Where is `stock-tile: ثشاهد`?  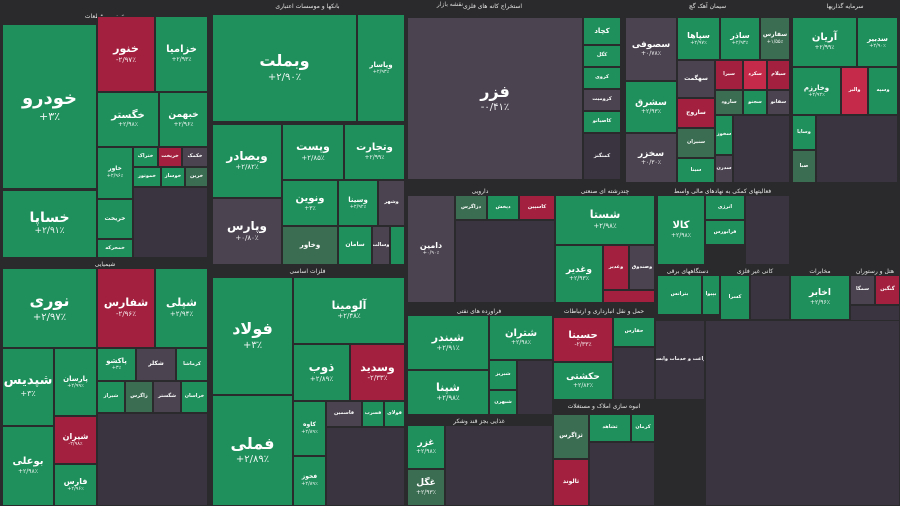
stock-tile: ثشاهد is located at coordinates (610, 428).